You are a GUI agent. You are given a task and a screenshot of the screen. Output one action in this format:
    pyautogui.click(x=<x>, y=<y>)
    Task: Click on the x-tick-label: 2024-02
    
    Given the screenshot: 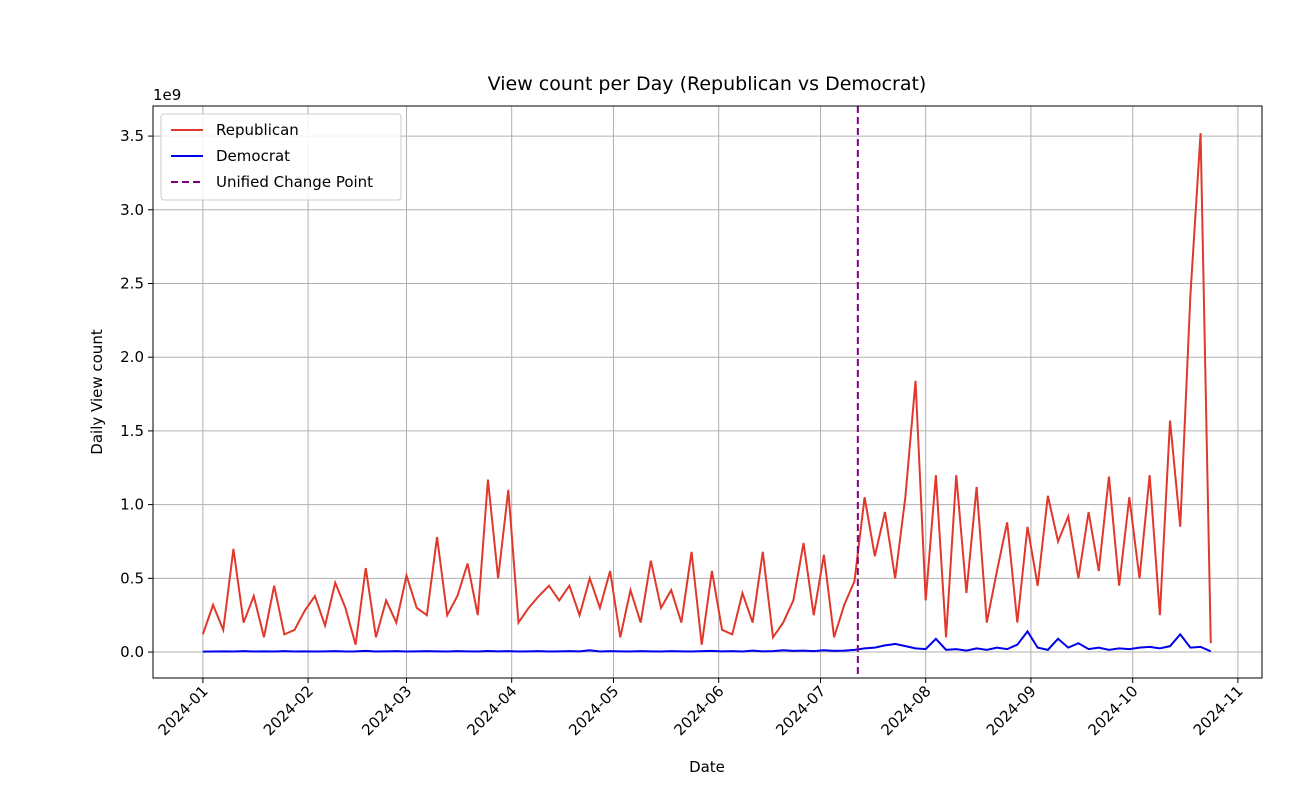 What is the action you would take?
    pyautogui.click(x=288, y=710)
    